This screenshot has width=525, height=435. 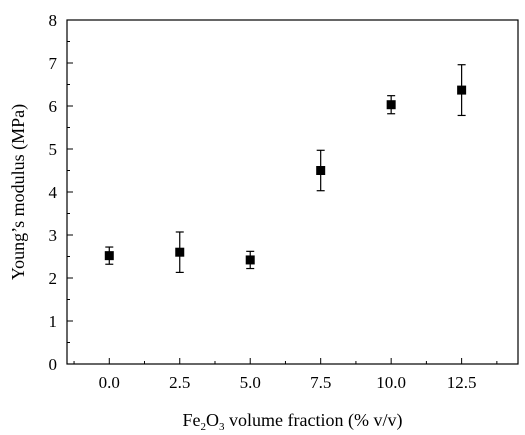 What do you see at coordinates (109, 382) in the screenshot?
I see `x-tick-label: 0.0` at bounding box center [109, 382].